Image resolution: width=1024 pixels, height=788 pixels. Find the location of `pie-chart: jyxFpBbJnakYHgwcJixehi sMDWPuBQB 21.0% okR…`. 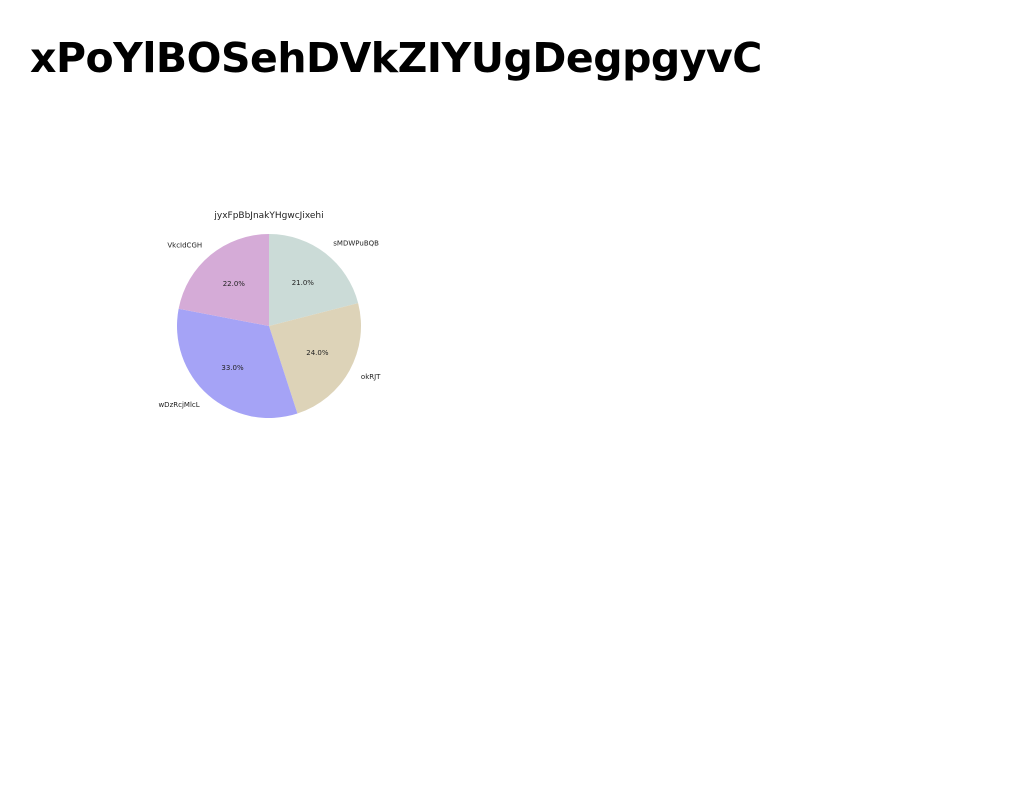

pie-chart: jyxFpBbJnakYHgwcJixehi sMDWPuBQB 21.0% okR… is located at coordinates (275, 315).